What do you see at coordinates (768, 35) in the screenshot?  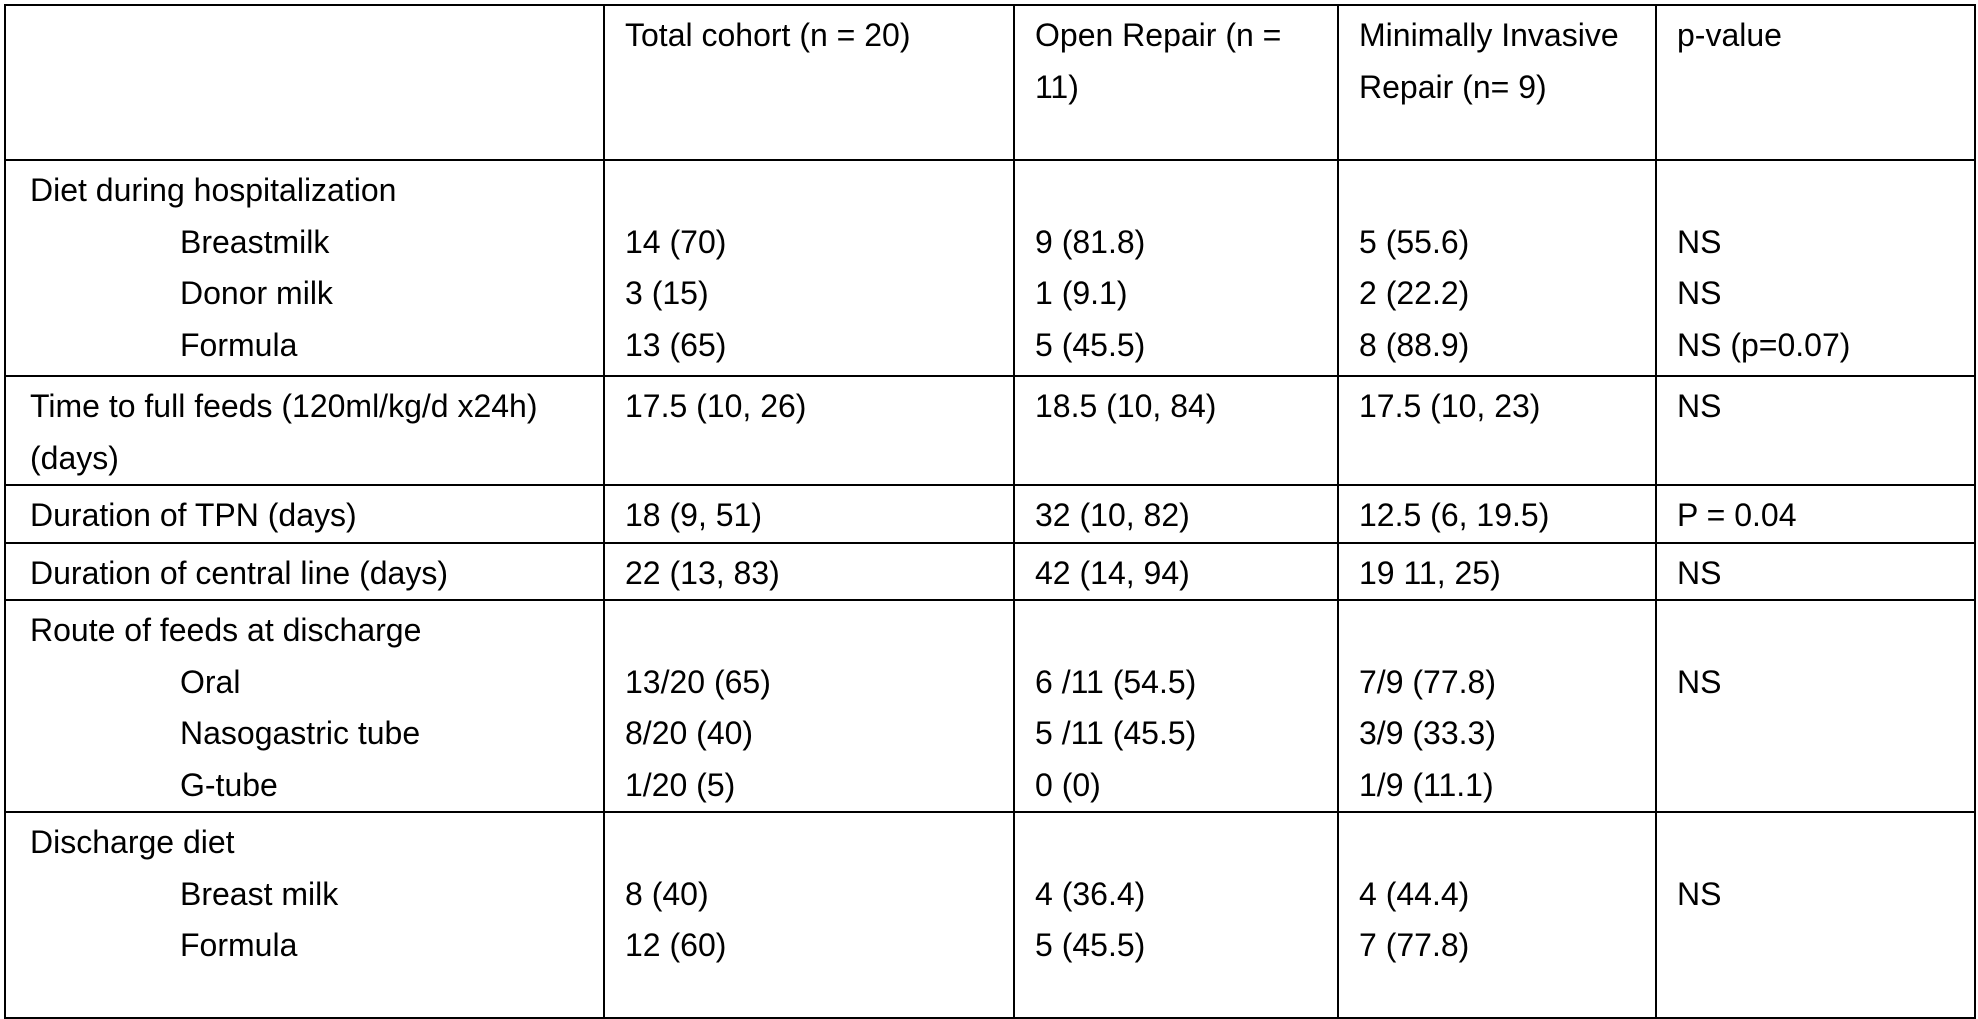 I see `column-header: Total cohort (n = 20)` at bounding box center [768, 35].